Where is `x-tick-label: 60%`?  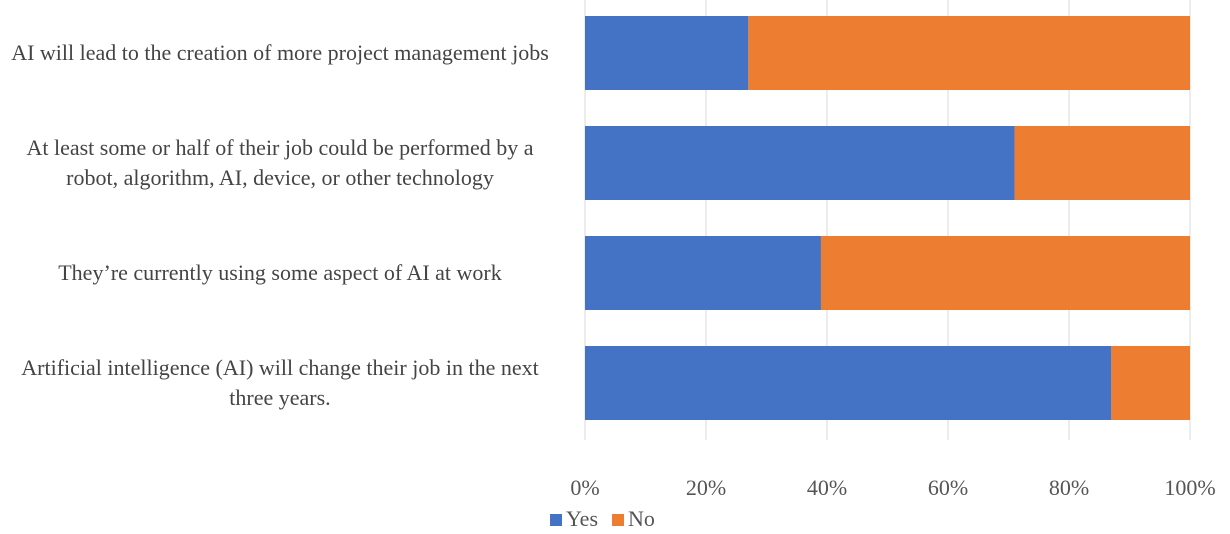
x-tick-label: 60% is located at coordinates (948, 487).